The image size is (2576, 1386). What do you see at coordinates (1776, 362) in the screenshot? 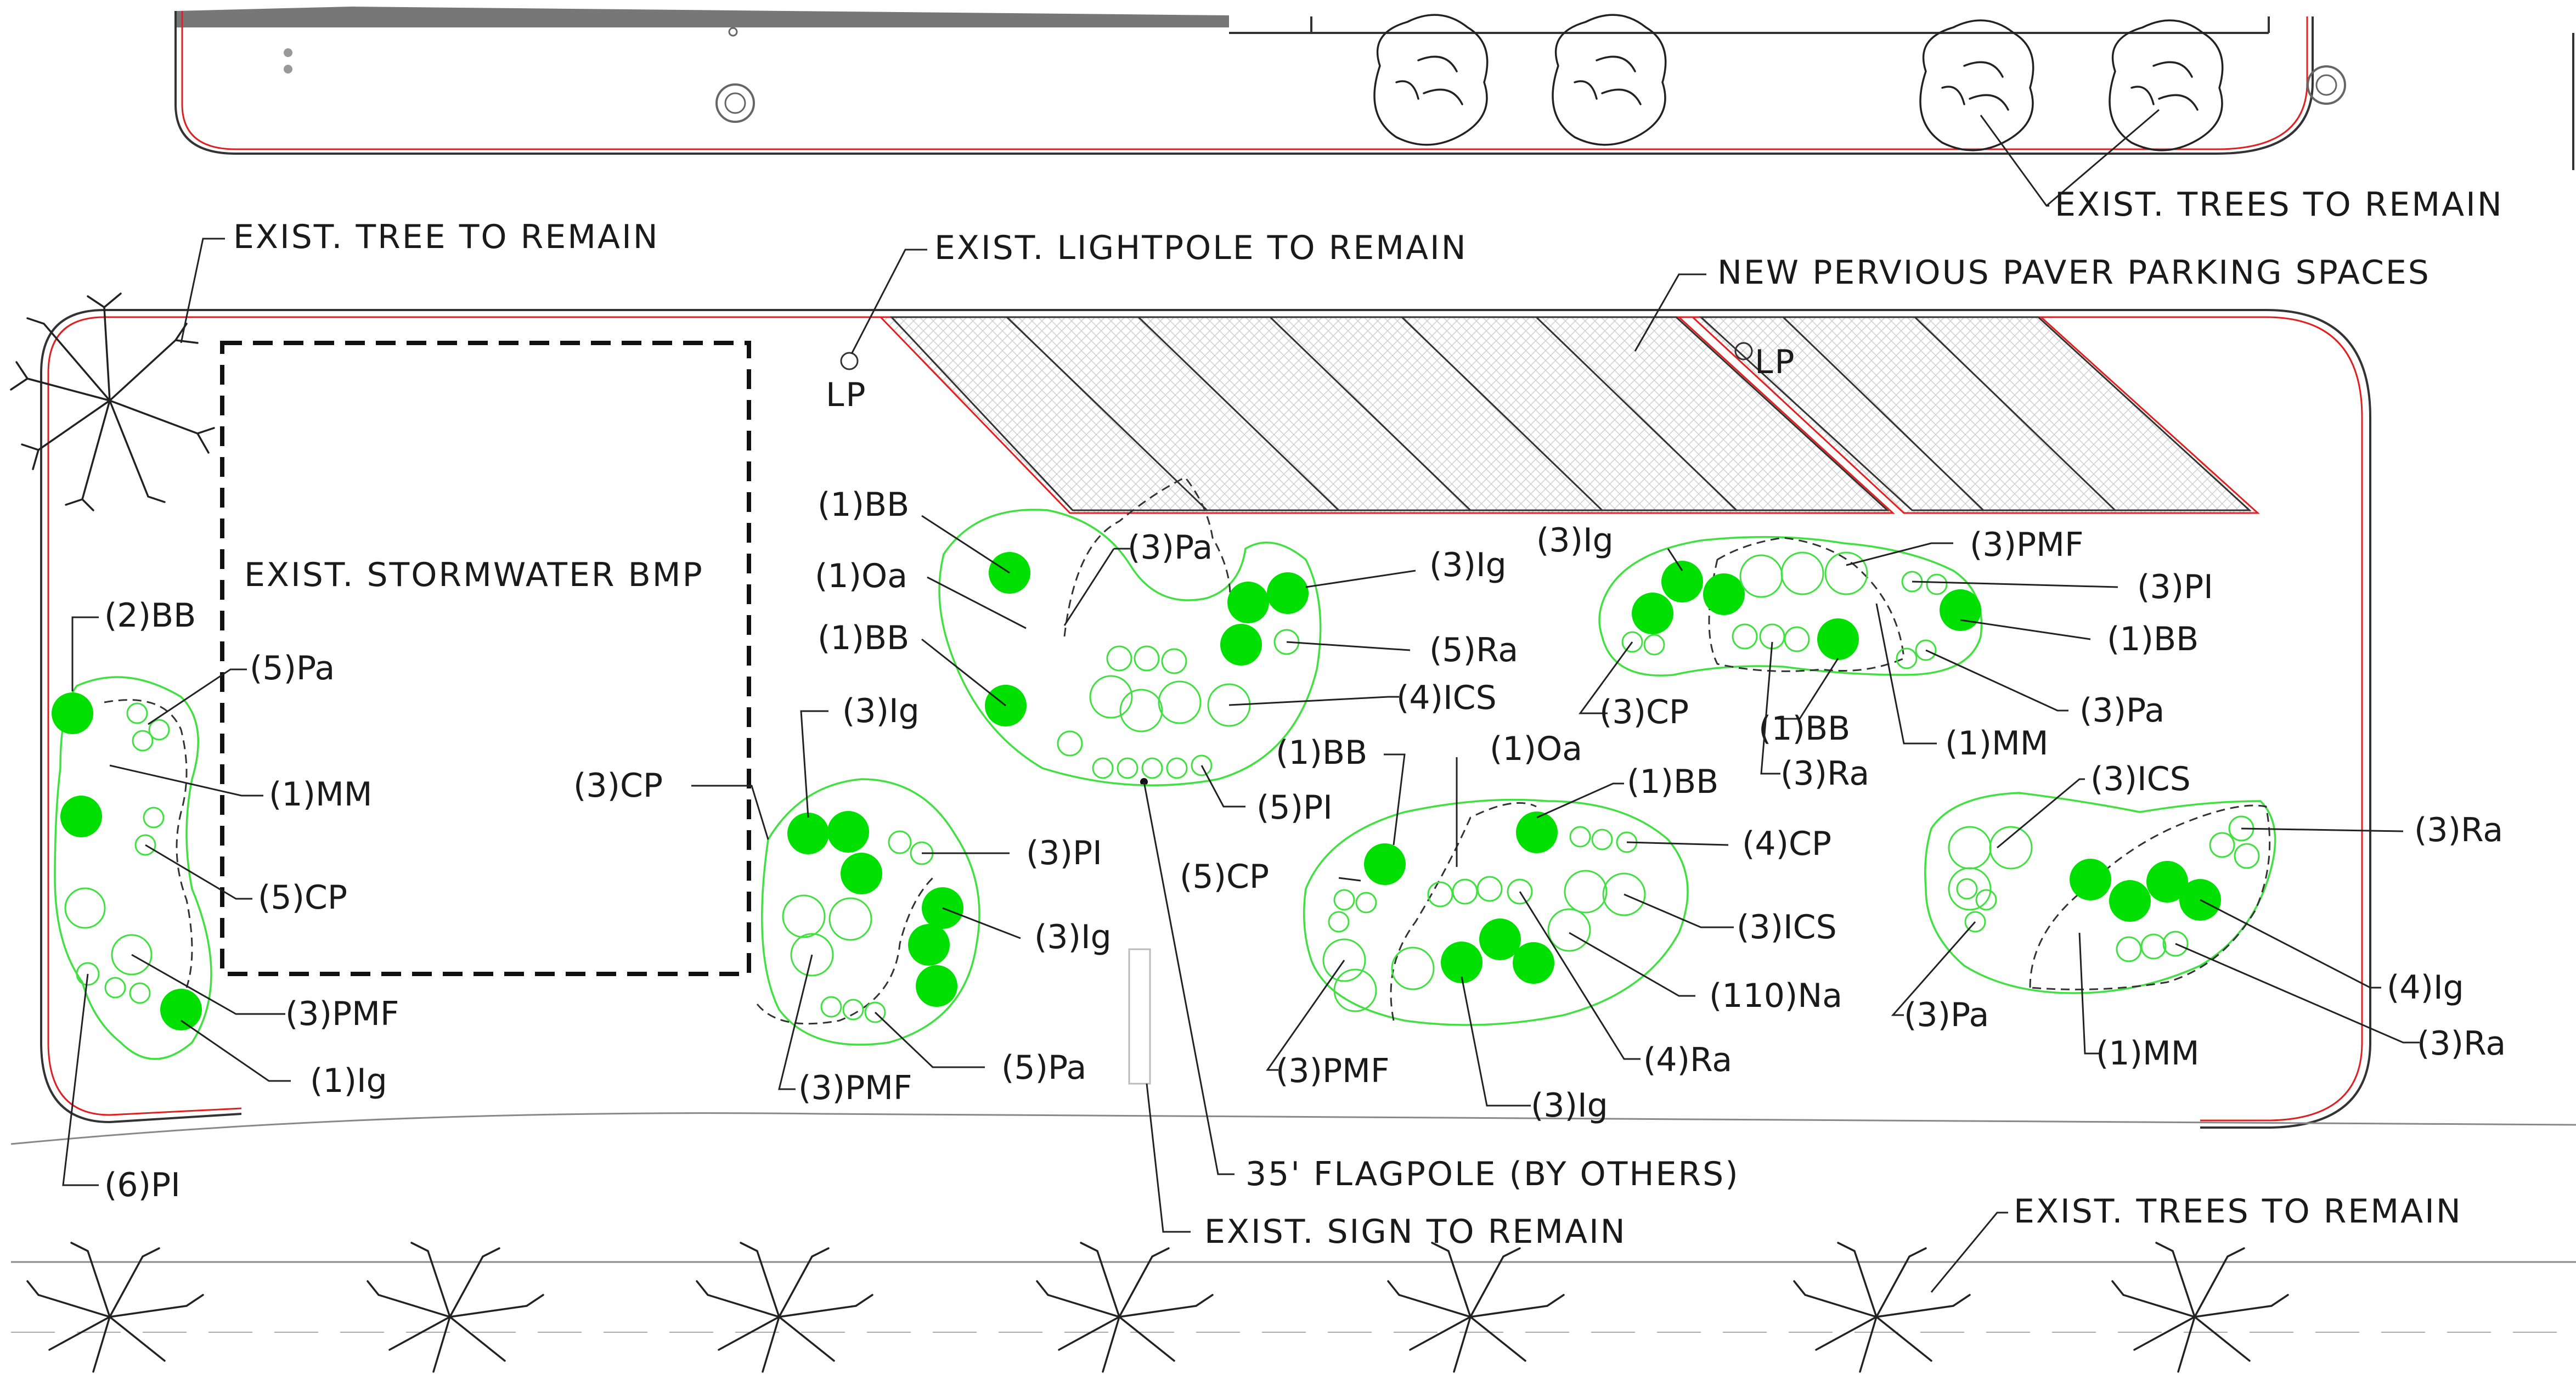
I see `lightpole-label-2: LP` at bounding box center [1776, 362].